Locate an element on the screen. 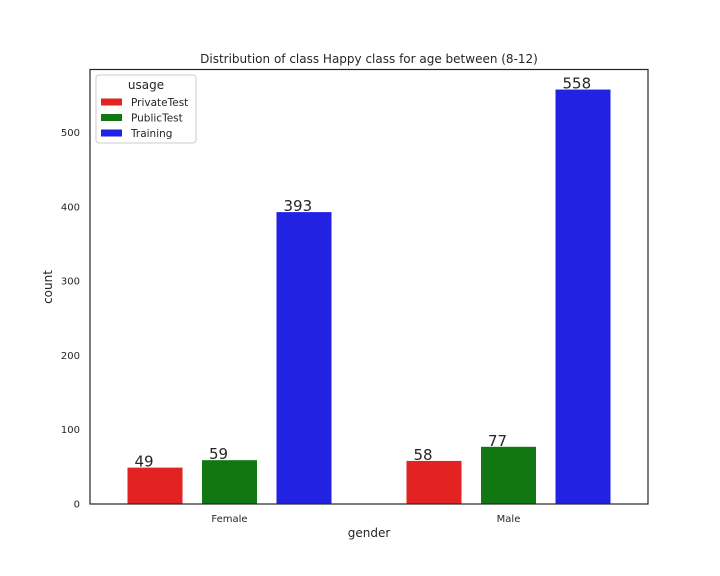 The width and height of the screenshot is (720, 576). legend-label-privatetest: PrivateTest is located at coordinates (159, 103).